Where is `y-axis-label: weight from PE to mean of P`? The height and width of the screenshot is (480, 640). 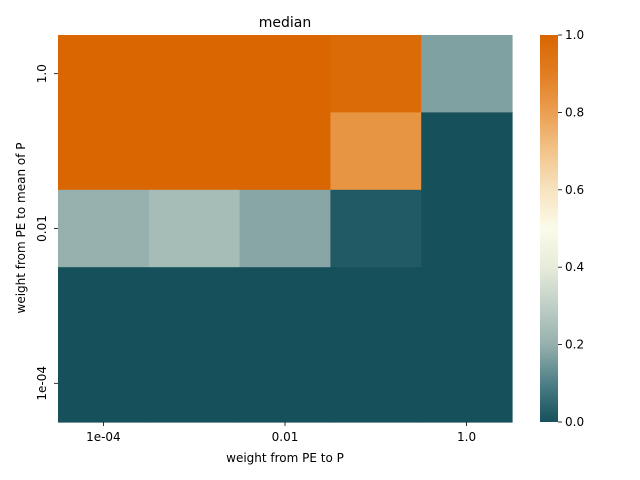 y-axis-label: weight from PE to mean of P is located at coordinates (21, 228).